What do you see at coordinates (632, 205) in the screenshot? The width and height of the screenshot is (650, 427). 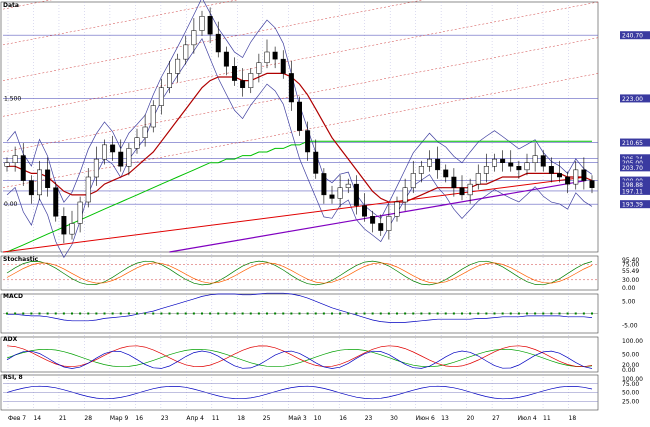 I see `price-label: 193.39` at bounding box center [632, 205].